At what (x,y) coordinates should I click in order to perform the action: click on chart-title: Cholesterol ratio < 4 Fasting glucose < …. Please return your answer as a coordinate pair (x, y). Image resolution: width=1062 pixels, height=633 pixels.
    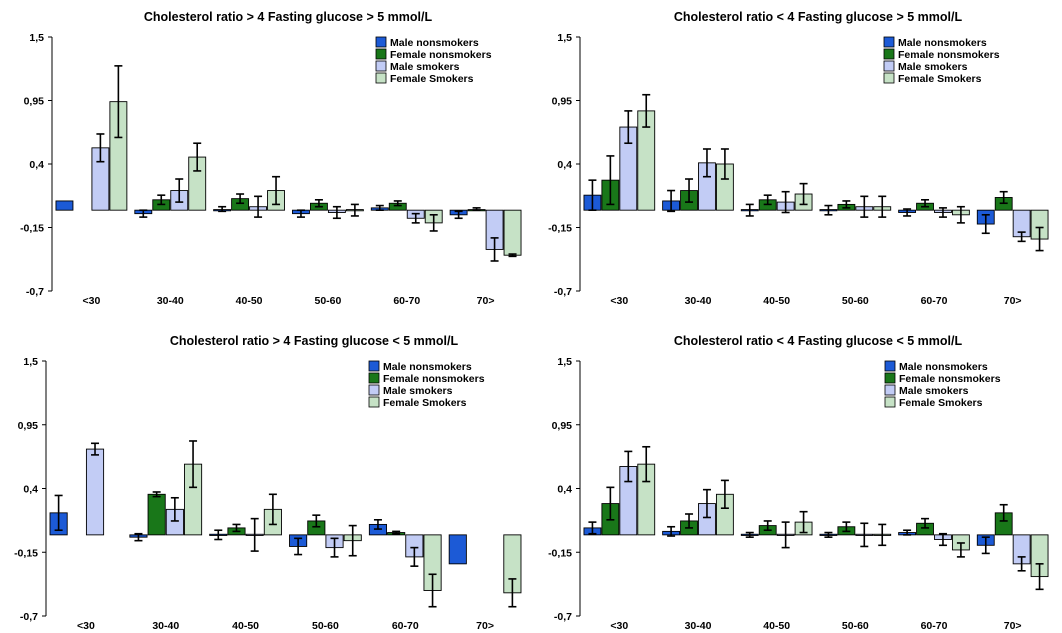
    Looking at the image, I should click on (818, 341).